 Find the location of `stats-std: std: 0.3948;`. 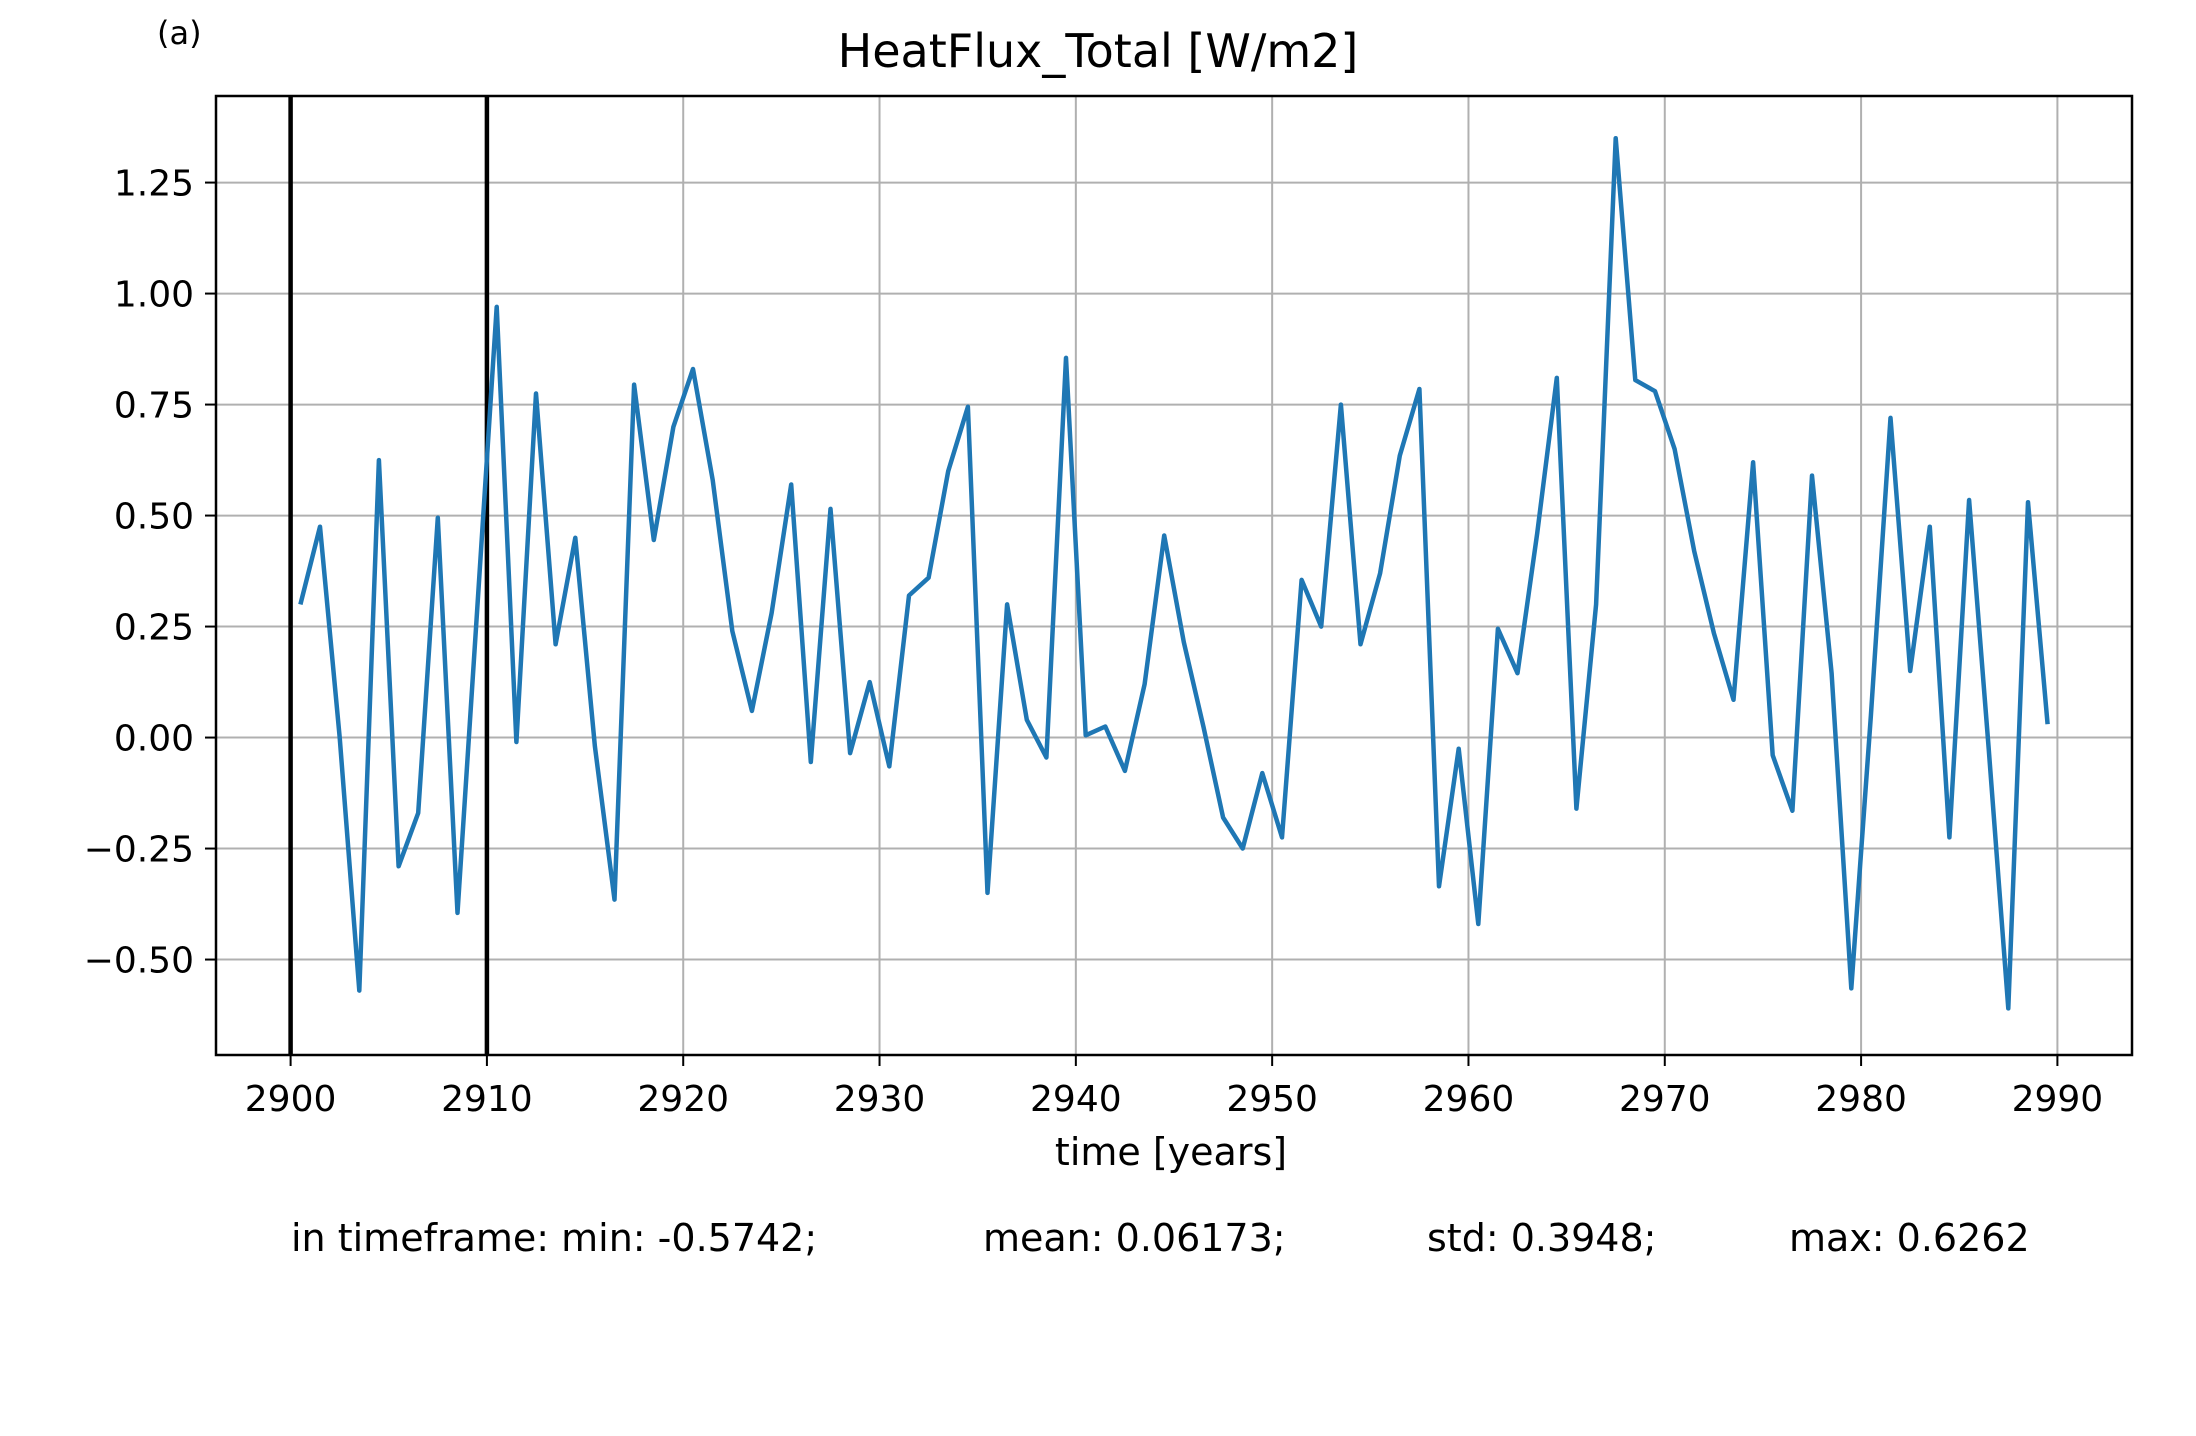

stats-std: std: 0.3948; is located at coordinates (1542, 1238).